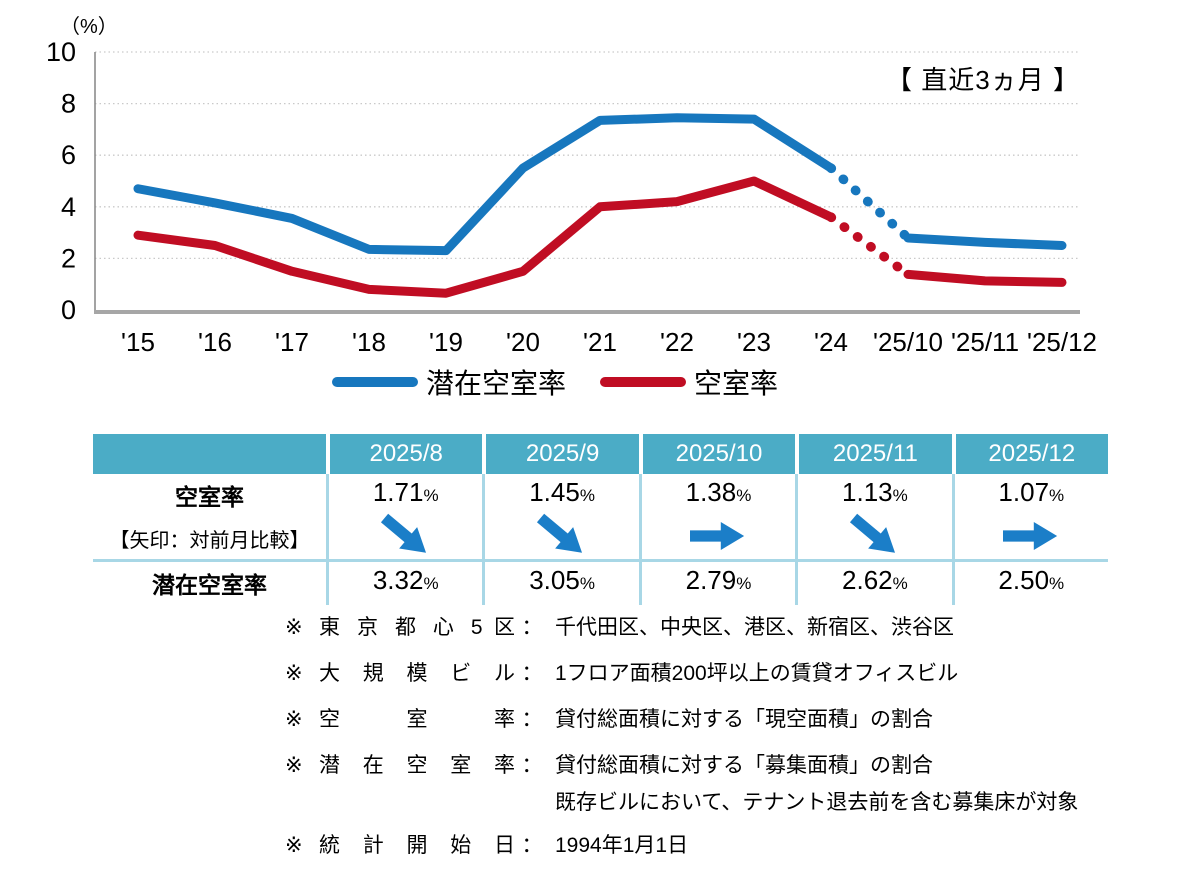 This screenshot has width=1200, height=873. I want to click on table-cell-vacancy: 1.38%, so click(716, 516).